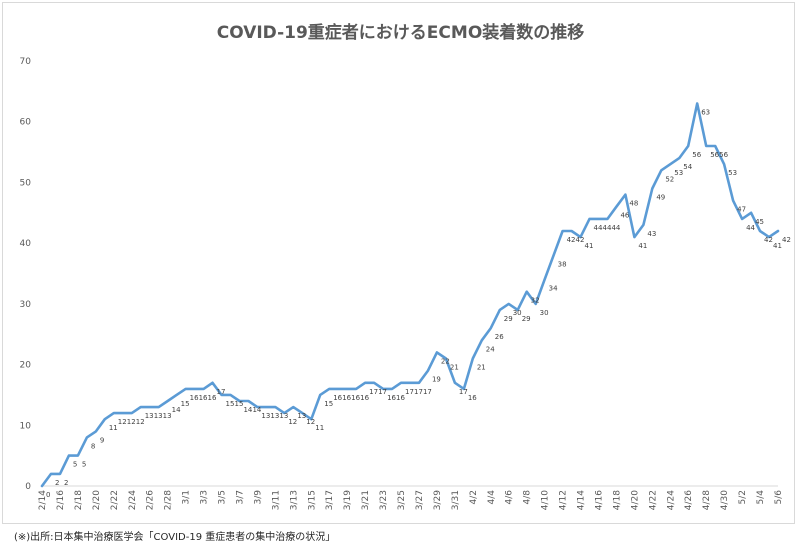 Image resolution: width=801 pixels, height=547 pixels. I want to click on data-label: 63, so click(705, 113).